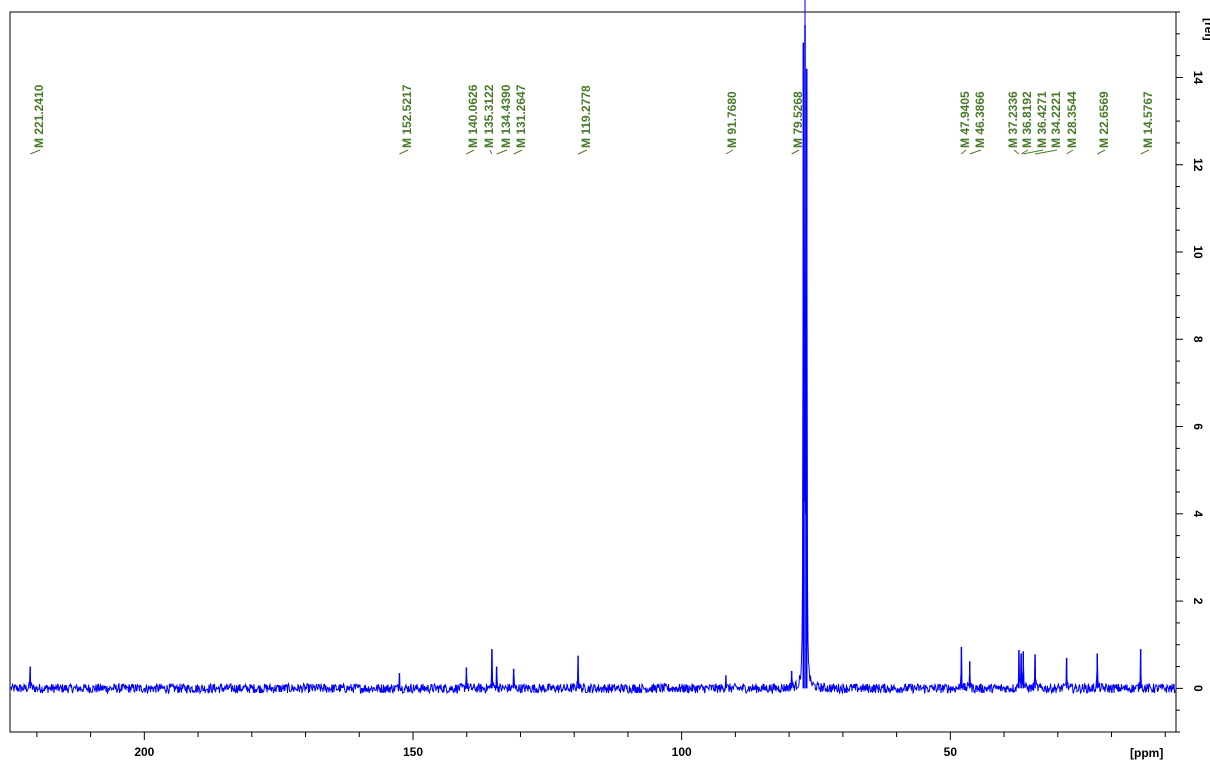  Describe the element at coordinates (682, 752) in the screenshot. I see `x-tick-label: 100` at that location.